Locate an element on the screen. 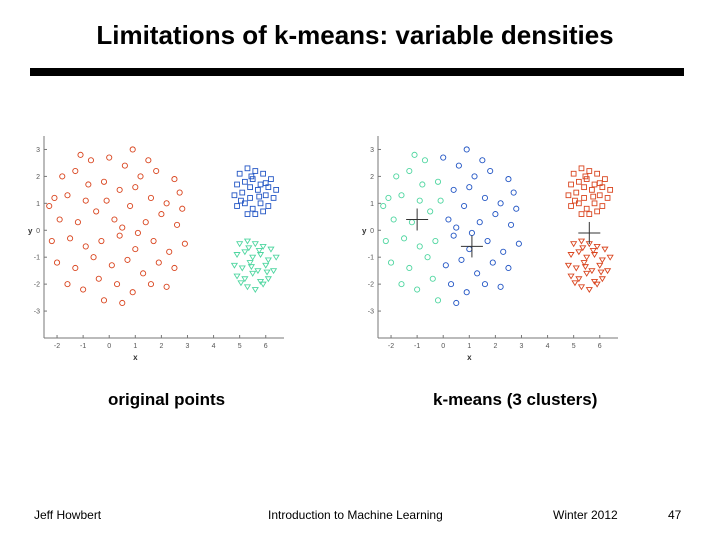 The image size is (720, 540). x-tick-label: 4 is located at coordinates (548, 346).